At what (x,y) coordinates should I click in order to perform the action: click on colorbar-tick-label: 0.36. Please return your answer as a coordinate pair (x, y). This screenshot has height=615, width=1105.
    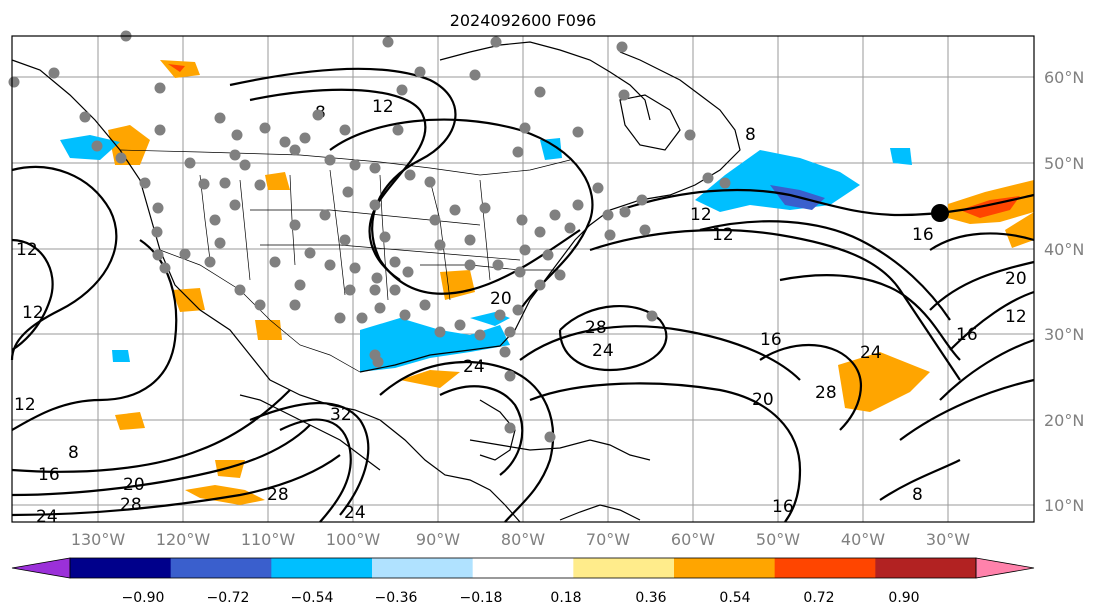
    Looking at the image, I should click on (650, 598).